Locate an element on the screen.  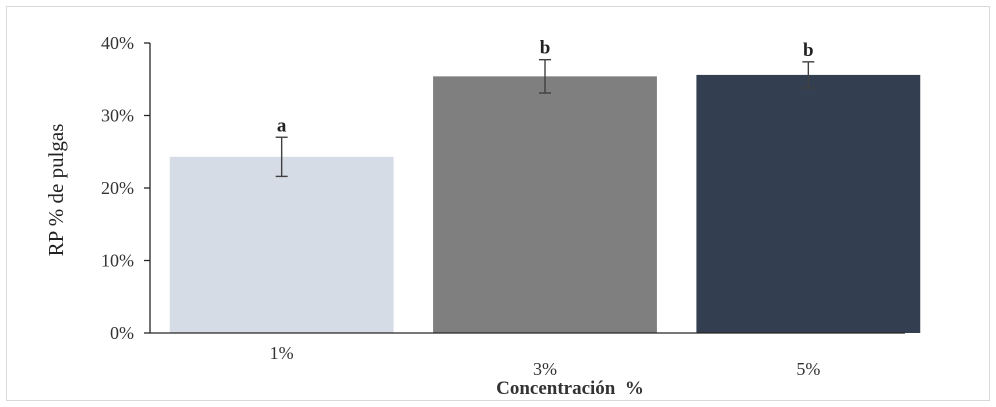
y-tick-label: 40% is located at coordinates (117, 43).